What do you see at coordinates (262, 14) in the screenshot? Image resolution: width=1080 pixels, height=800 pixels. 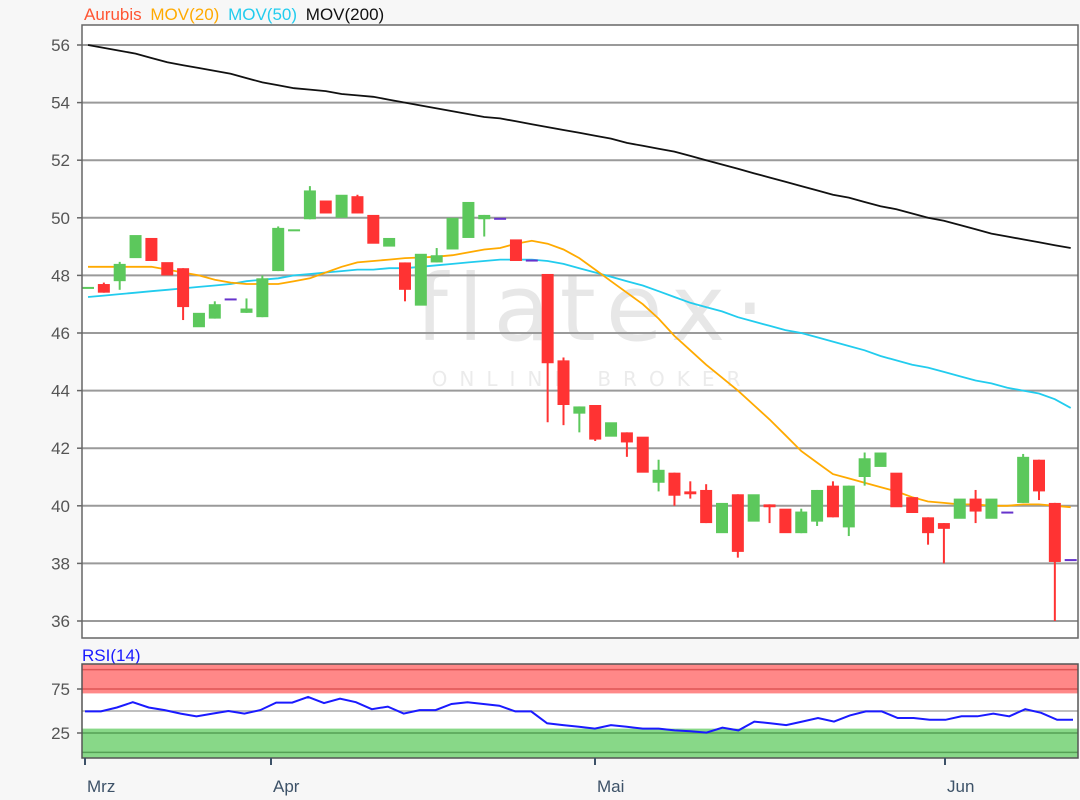 I see `legend-mov50: MOV(50)` at bounding box center [262, 14].